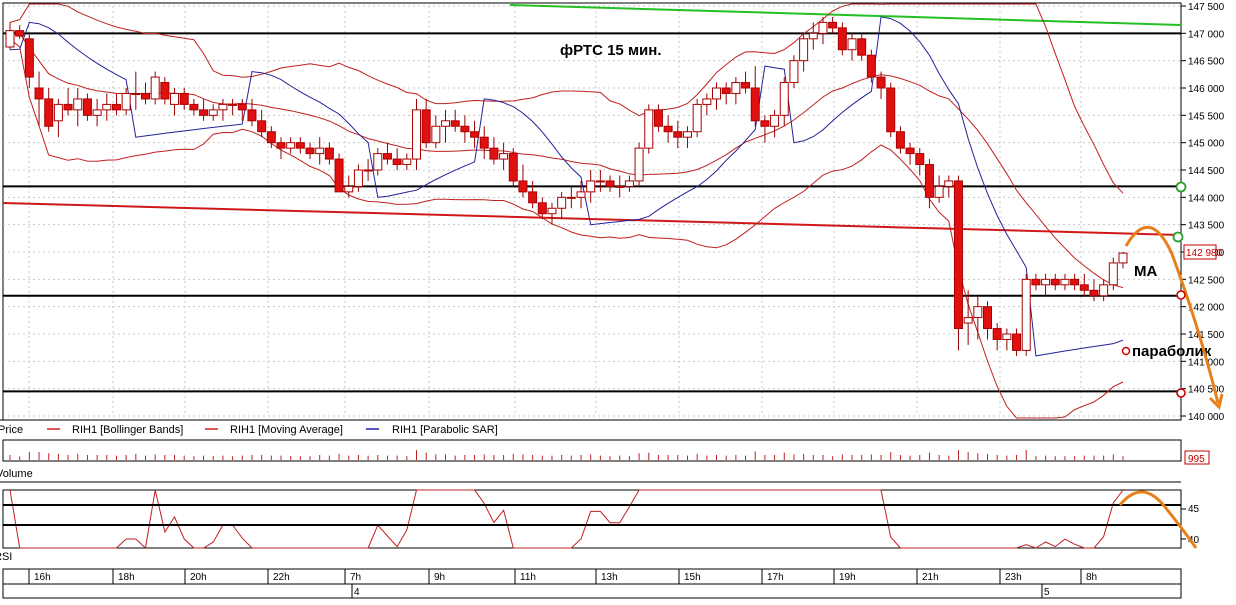 This screenshot has height=605, width=1236. I want to click on chart-title: фРТС 15 мин., so click(611, 50).